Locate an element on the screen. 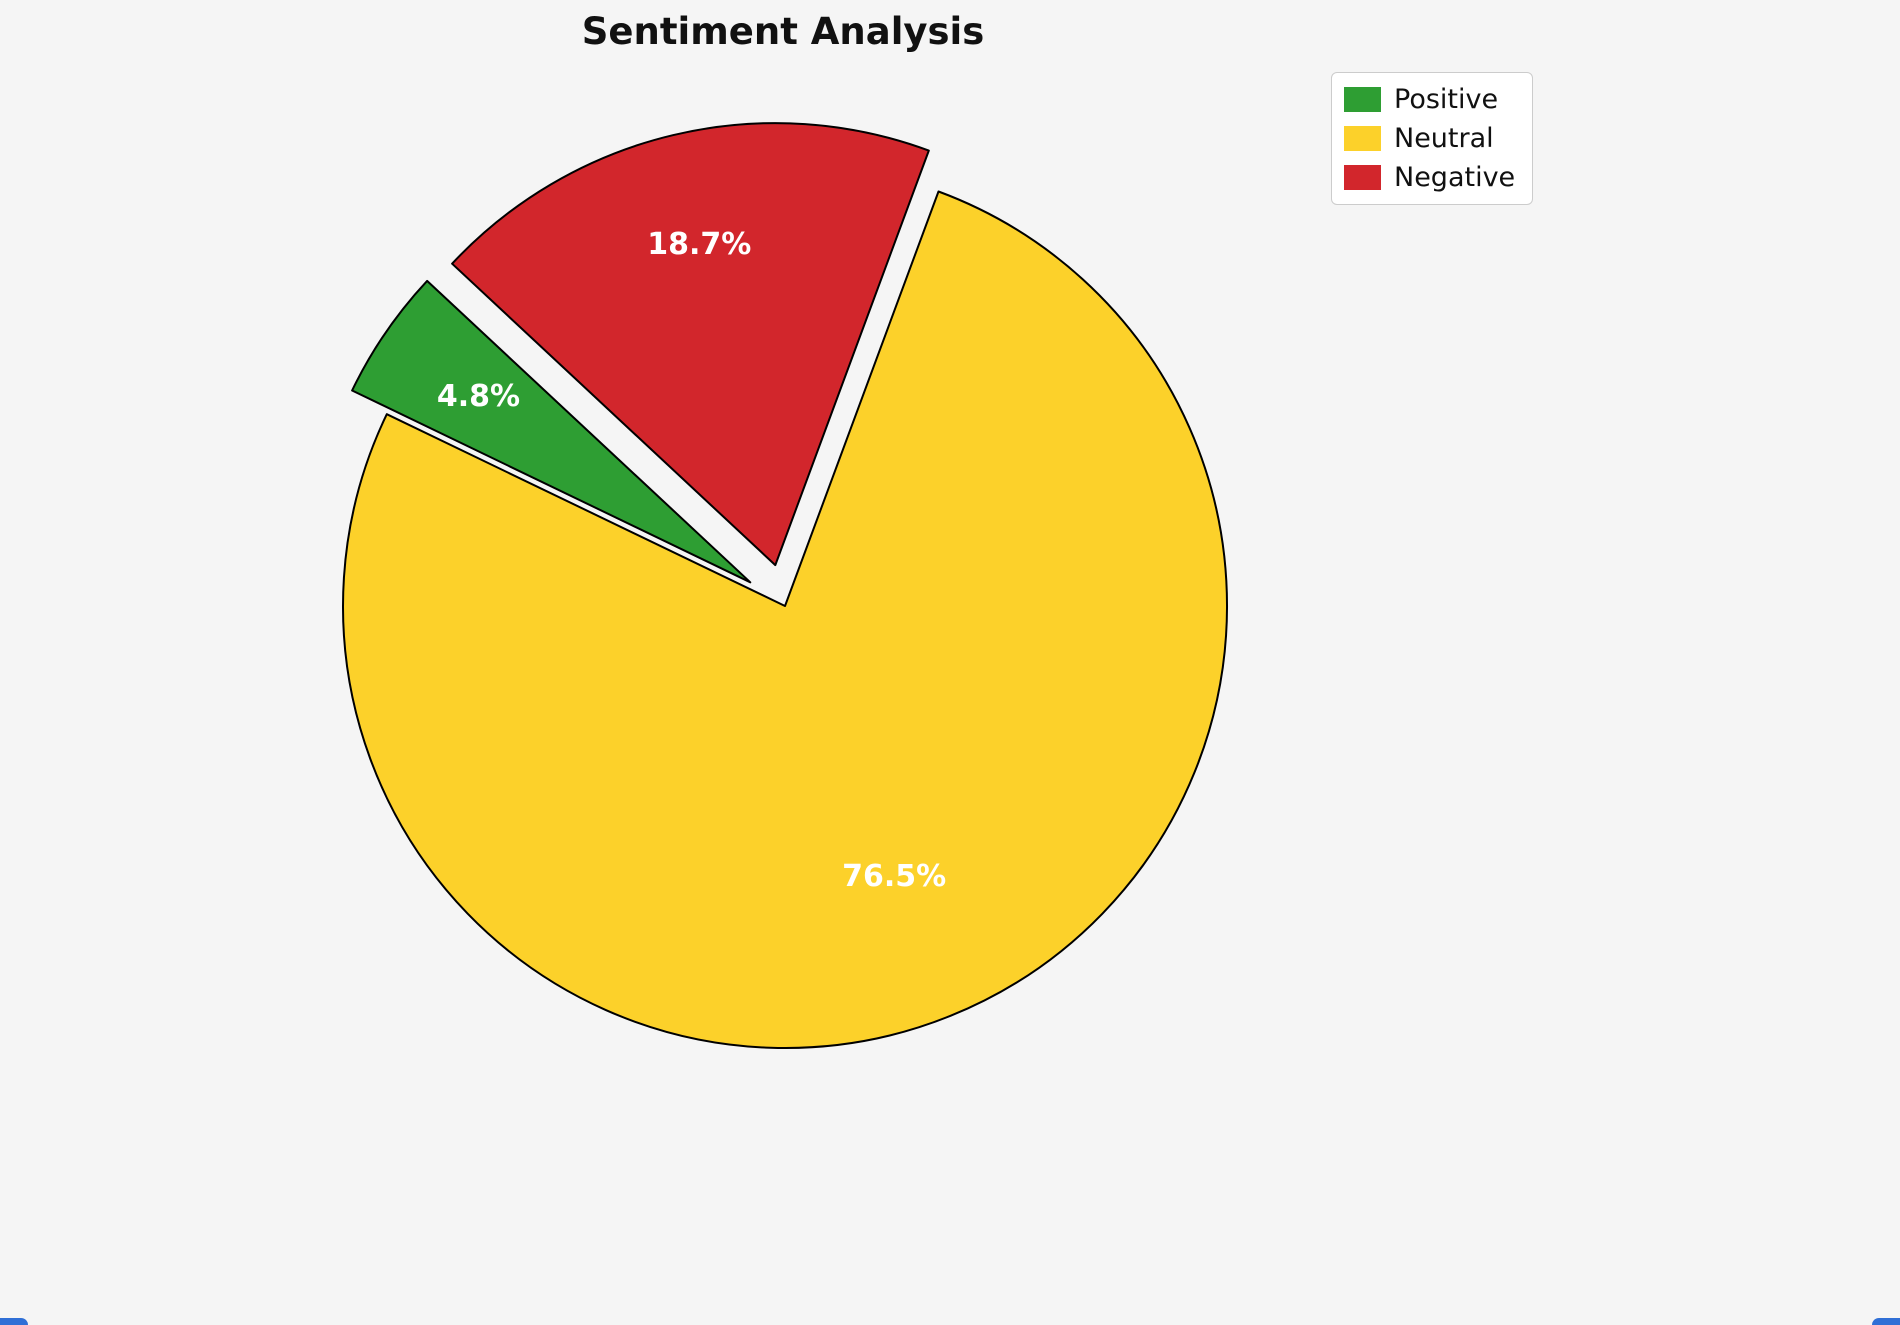 This screenshot has width=1900, height=1325. bottom-right-accent is located at coordinates (1886, 1321).